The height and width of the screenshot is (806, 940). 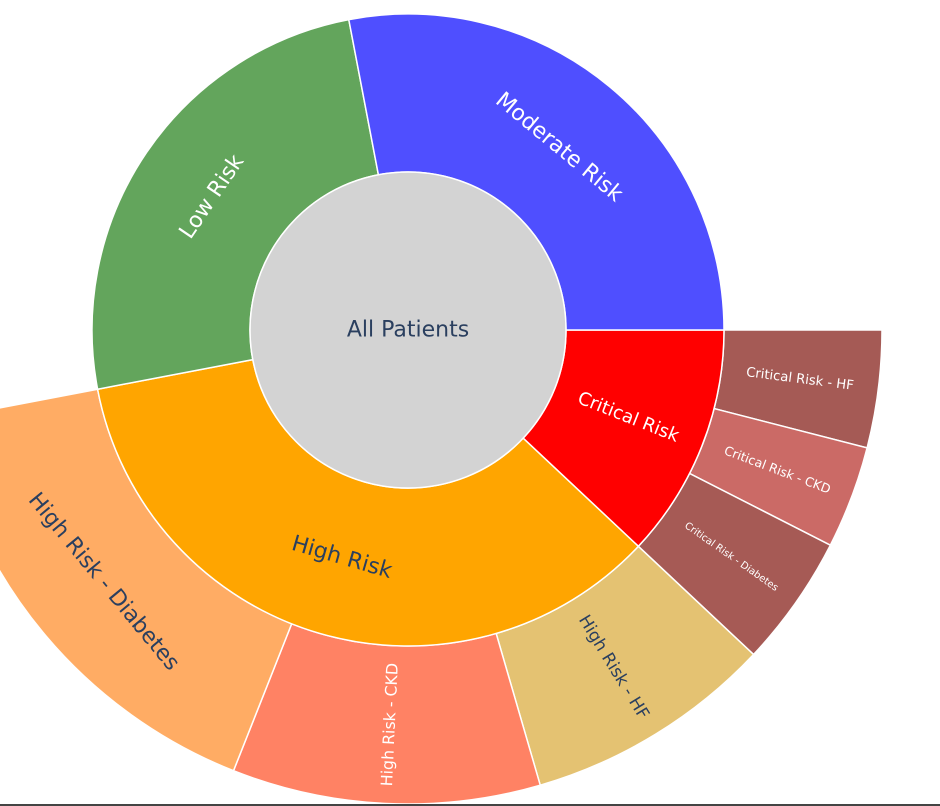 I want to click on all-patients-label: All Patients, so click(x=408, y=330).